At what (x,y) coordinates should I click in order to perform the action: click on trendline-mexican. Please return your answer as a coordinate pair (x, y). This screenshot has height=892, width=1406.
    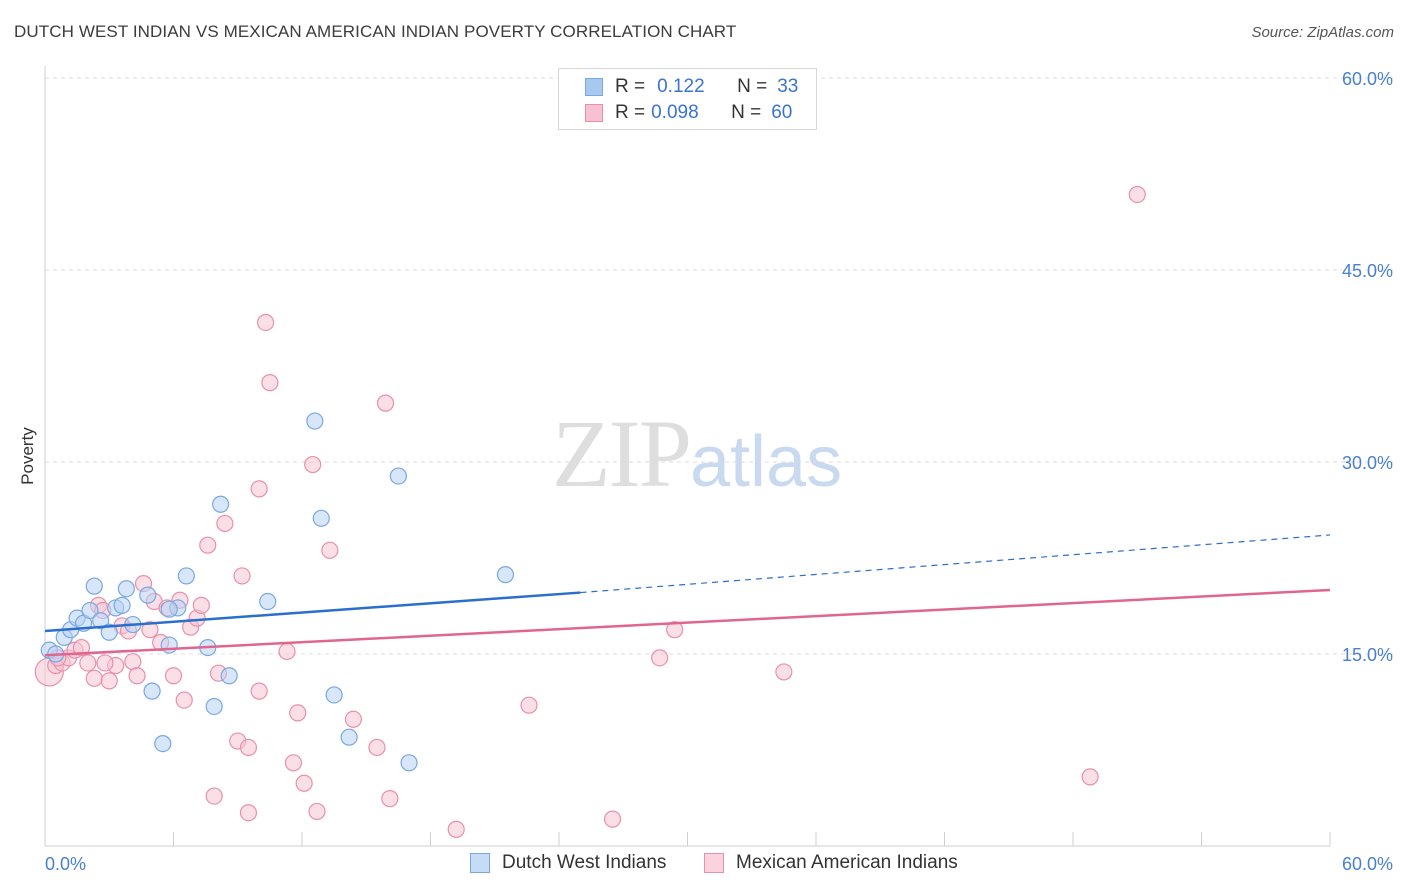
    Looking at the image, I should click on (687, 622).